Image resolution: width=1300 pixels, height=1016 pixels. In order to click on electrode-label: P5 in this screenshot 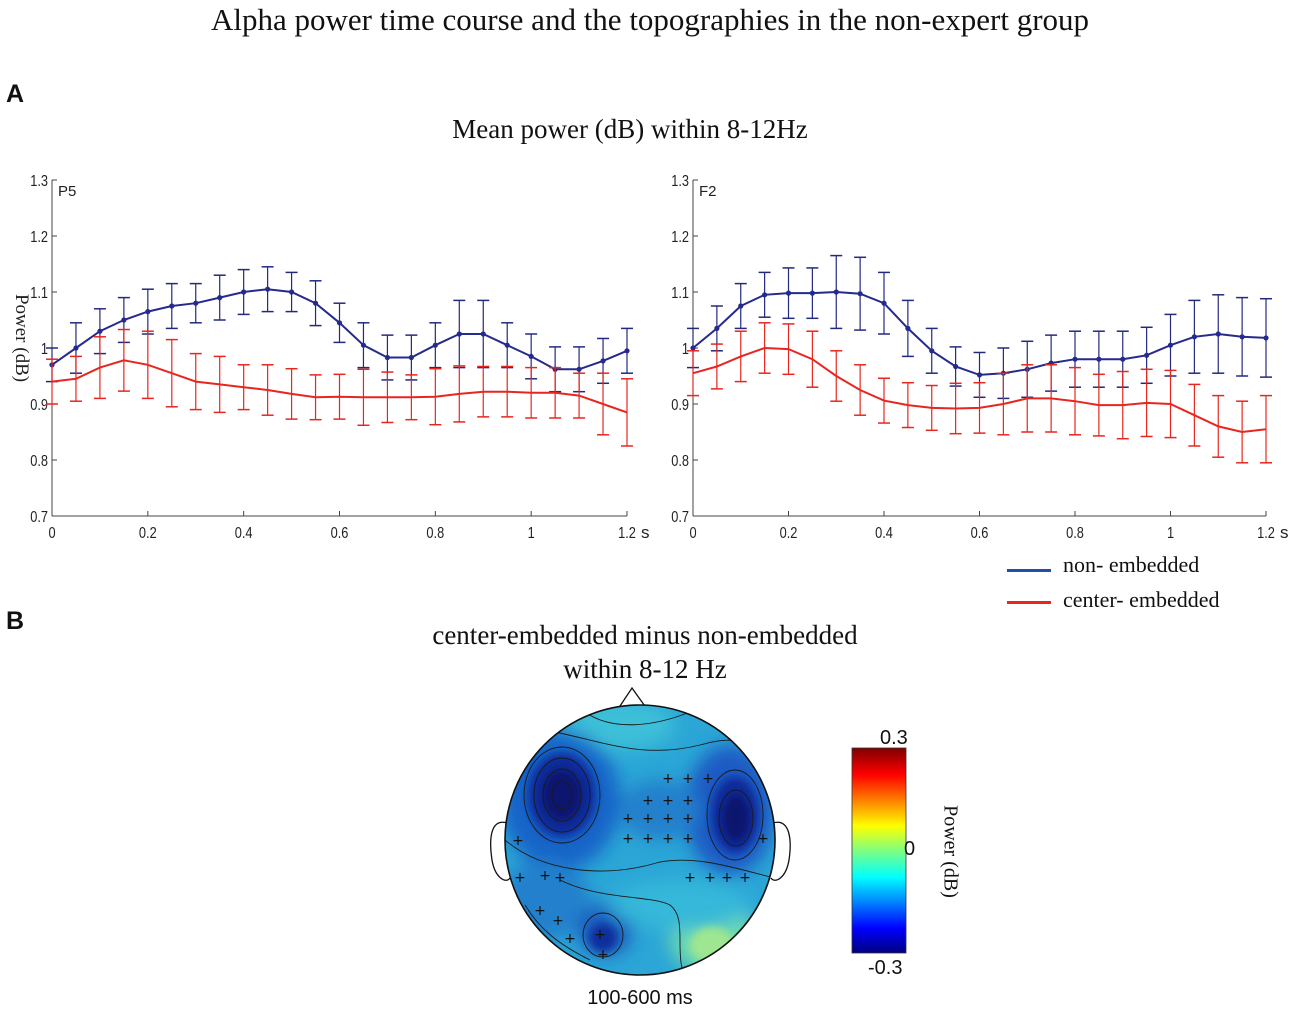, I will do `click(67, 191)`.